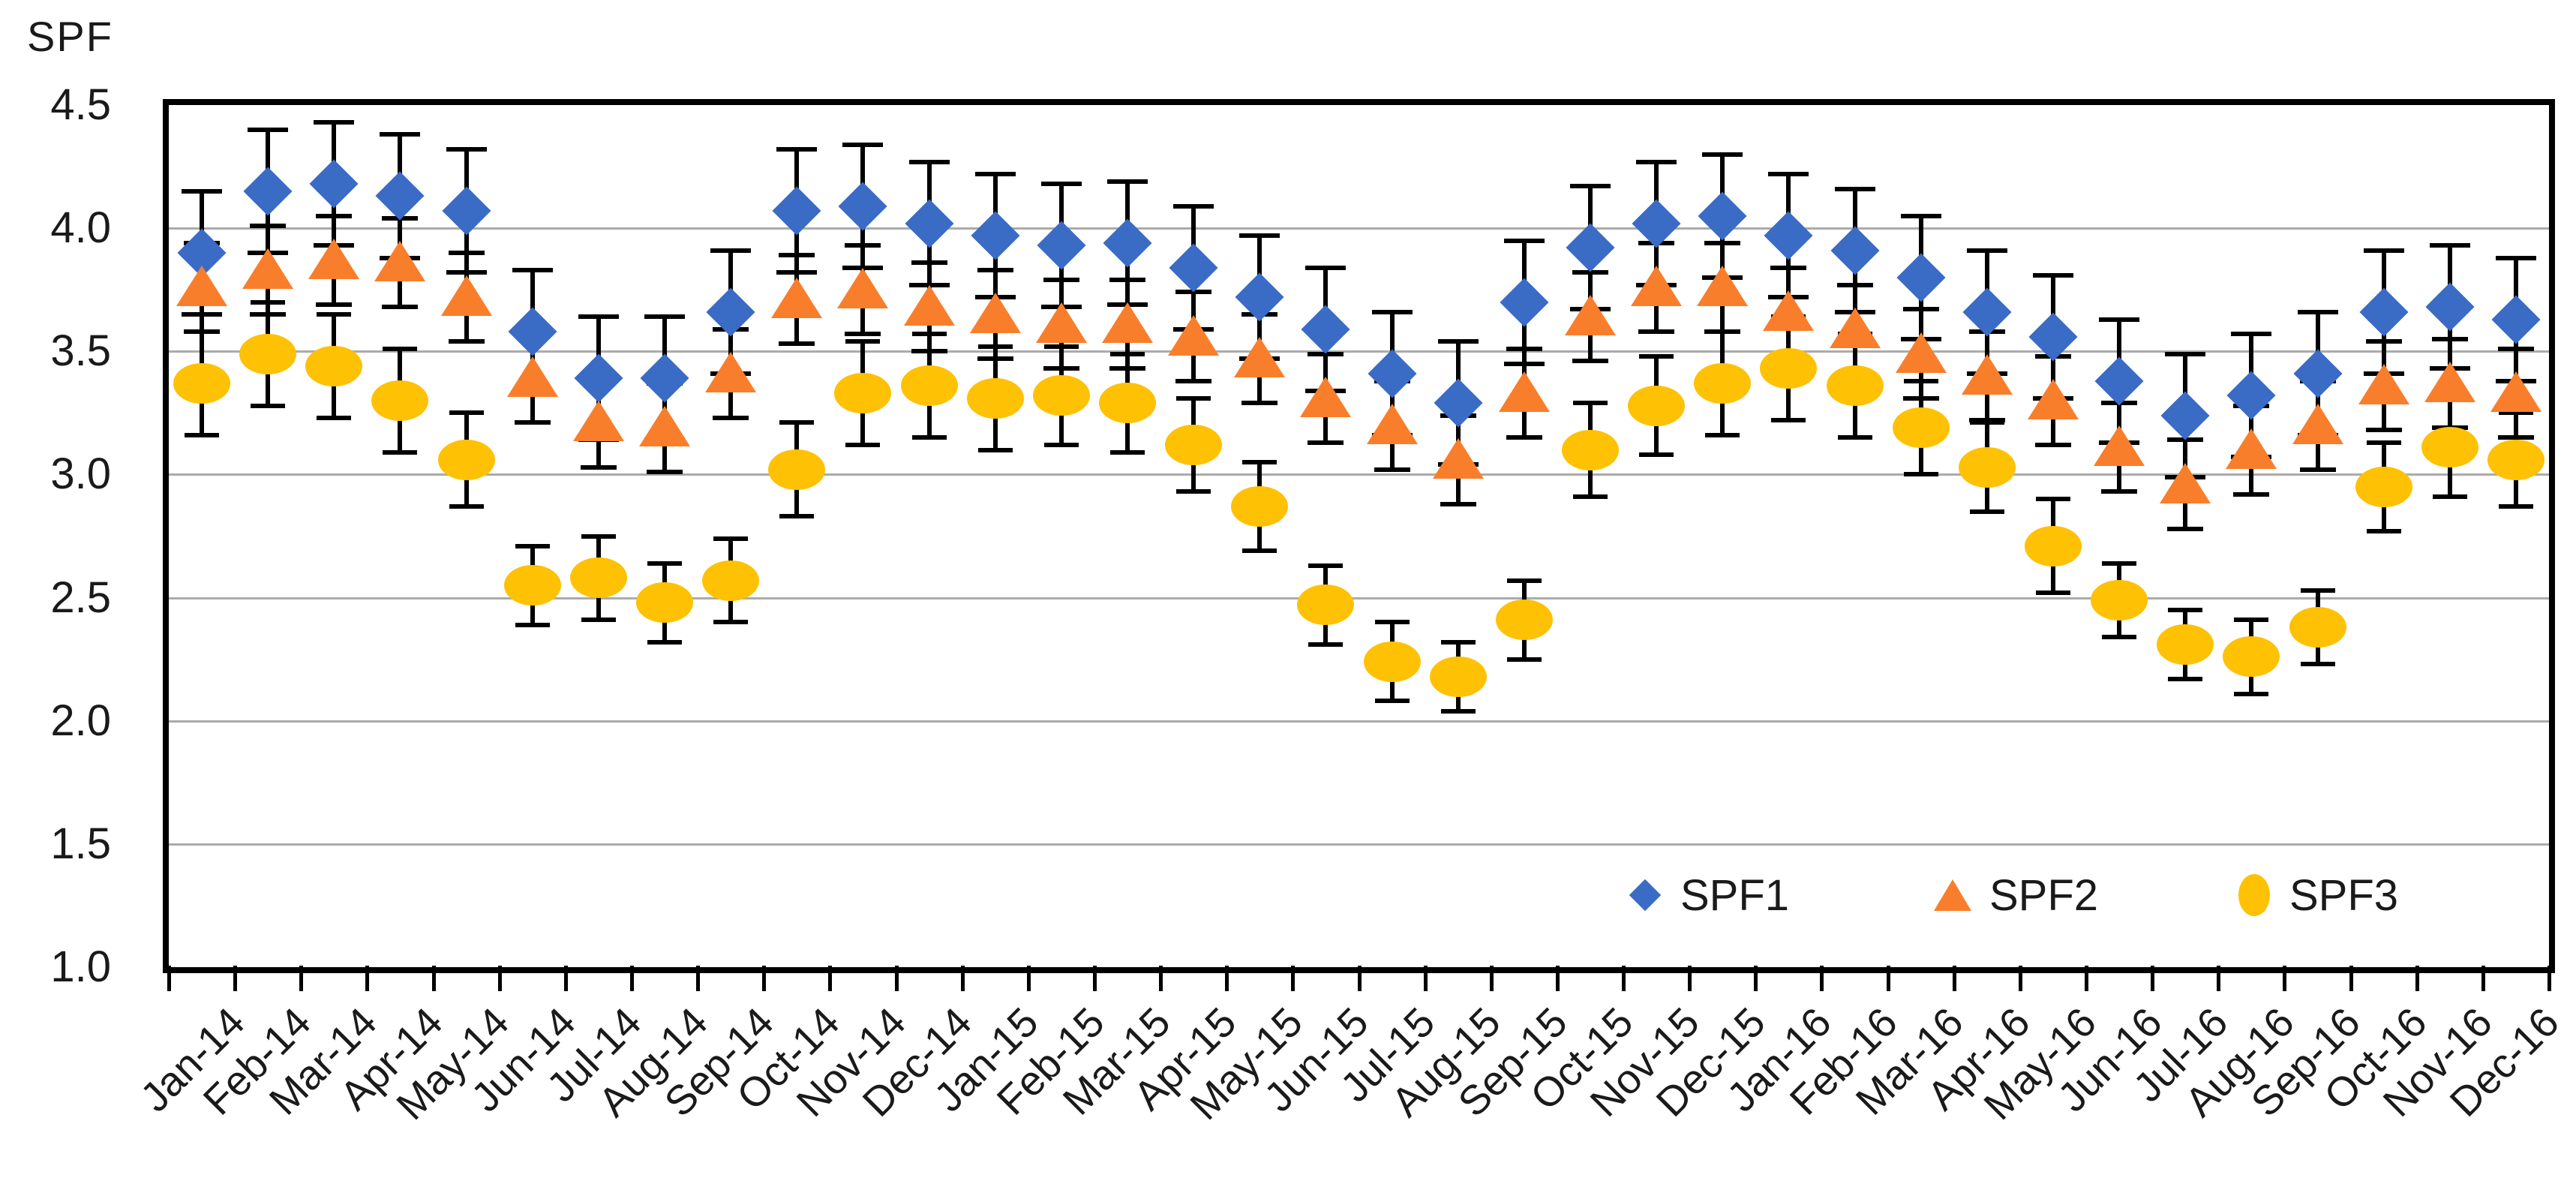 The height and width of the screenshot is (1199, 2576). What do you see at coordinates (1735, 895) in the screenshot?
I see `legend-label: SPF1` at bounding box center [1735, 895].